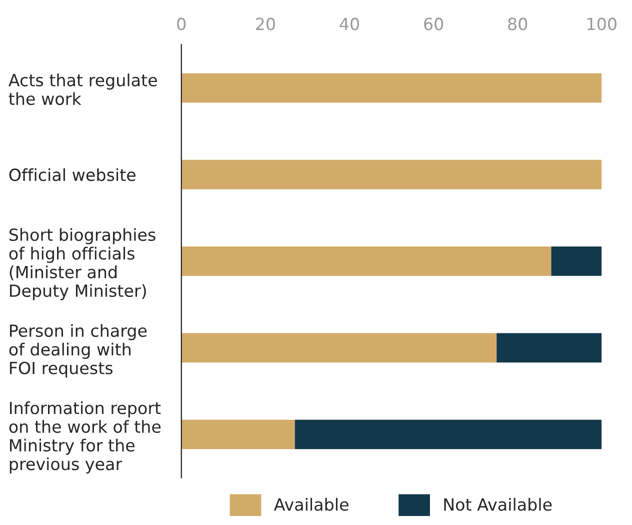 The width and height of the screenshot is (632, 525). Describe the element at coordinates (602, 24) in the screenshot. I see `x-tick-label: 100` at that location.